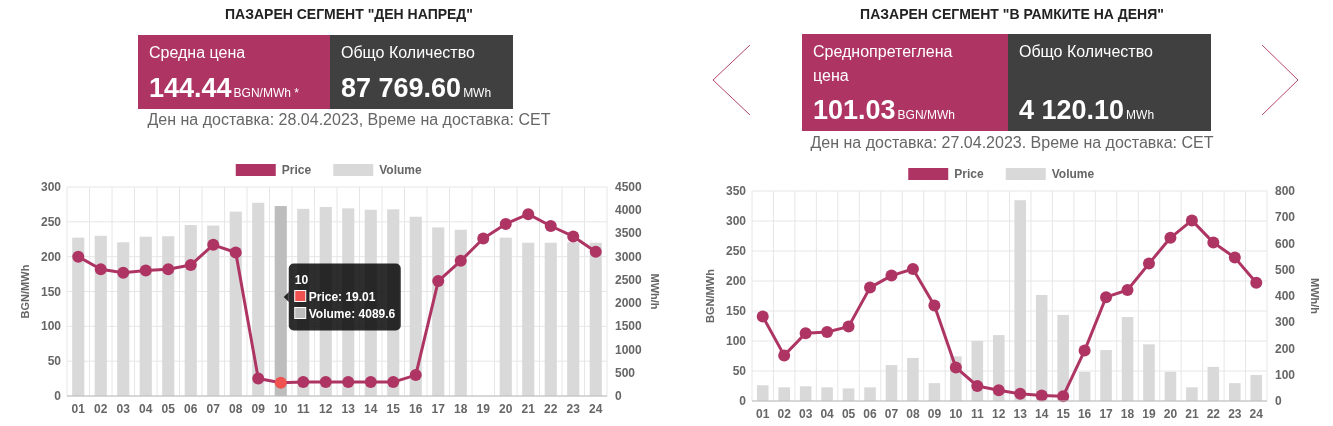 This screenshot has width=1333, height=426. I want to click on y-axis-title: BGN/MWh, so click(710, 295).